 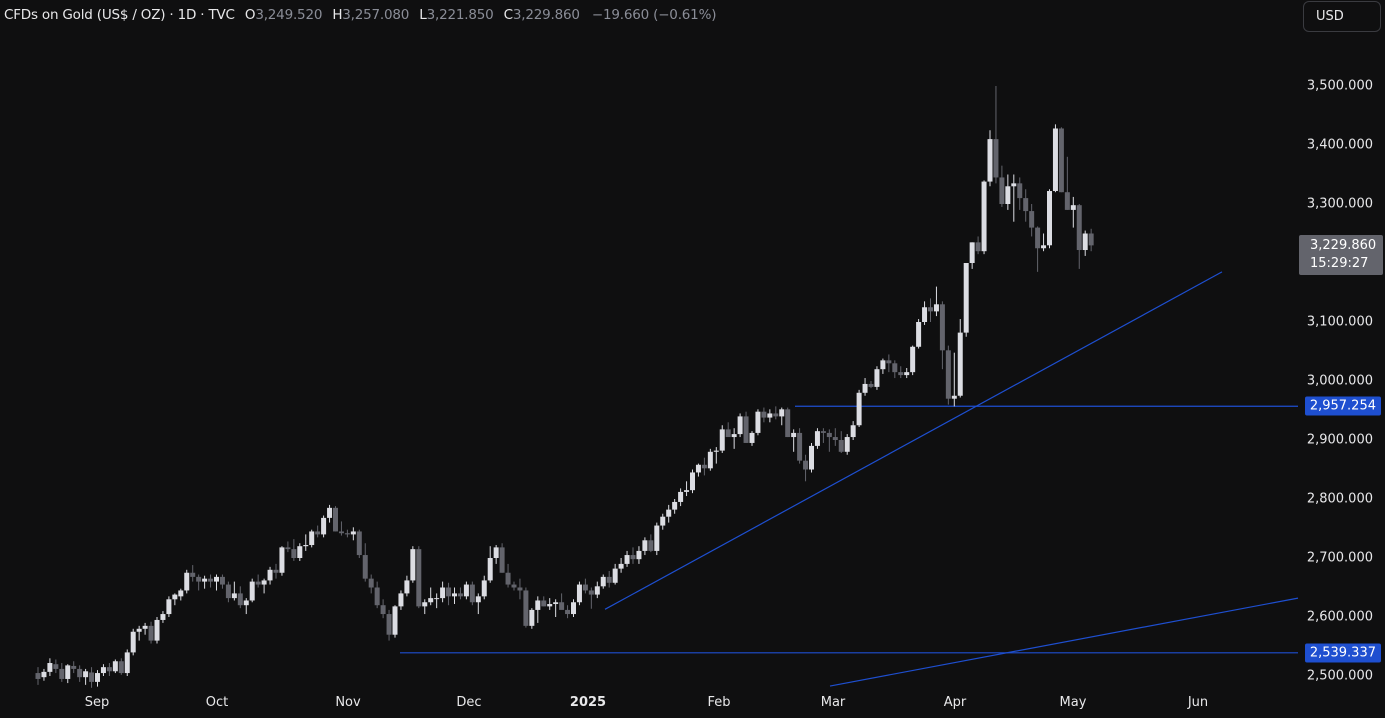 I want to click on symbol-title: CFDs on Gold (US$ / OZ) · 1D · TVC, so click(x=119, y=15).